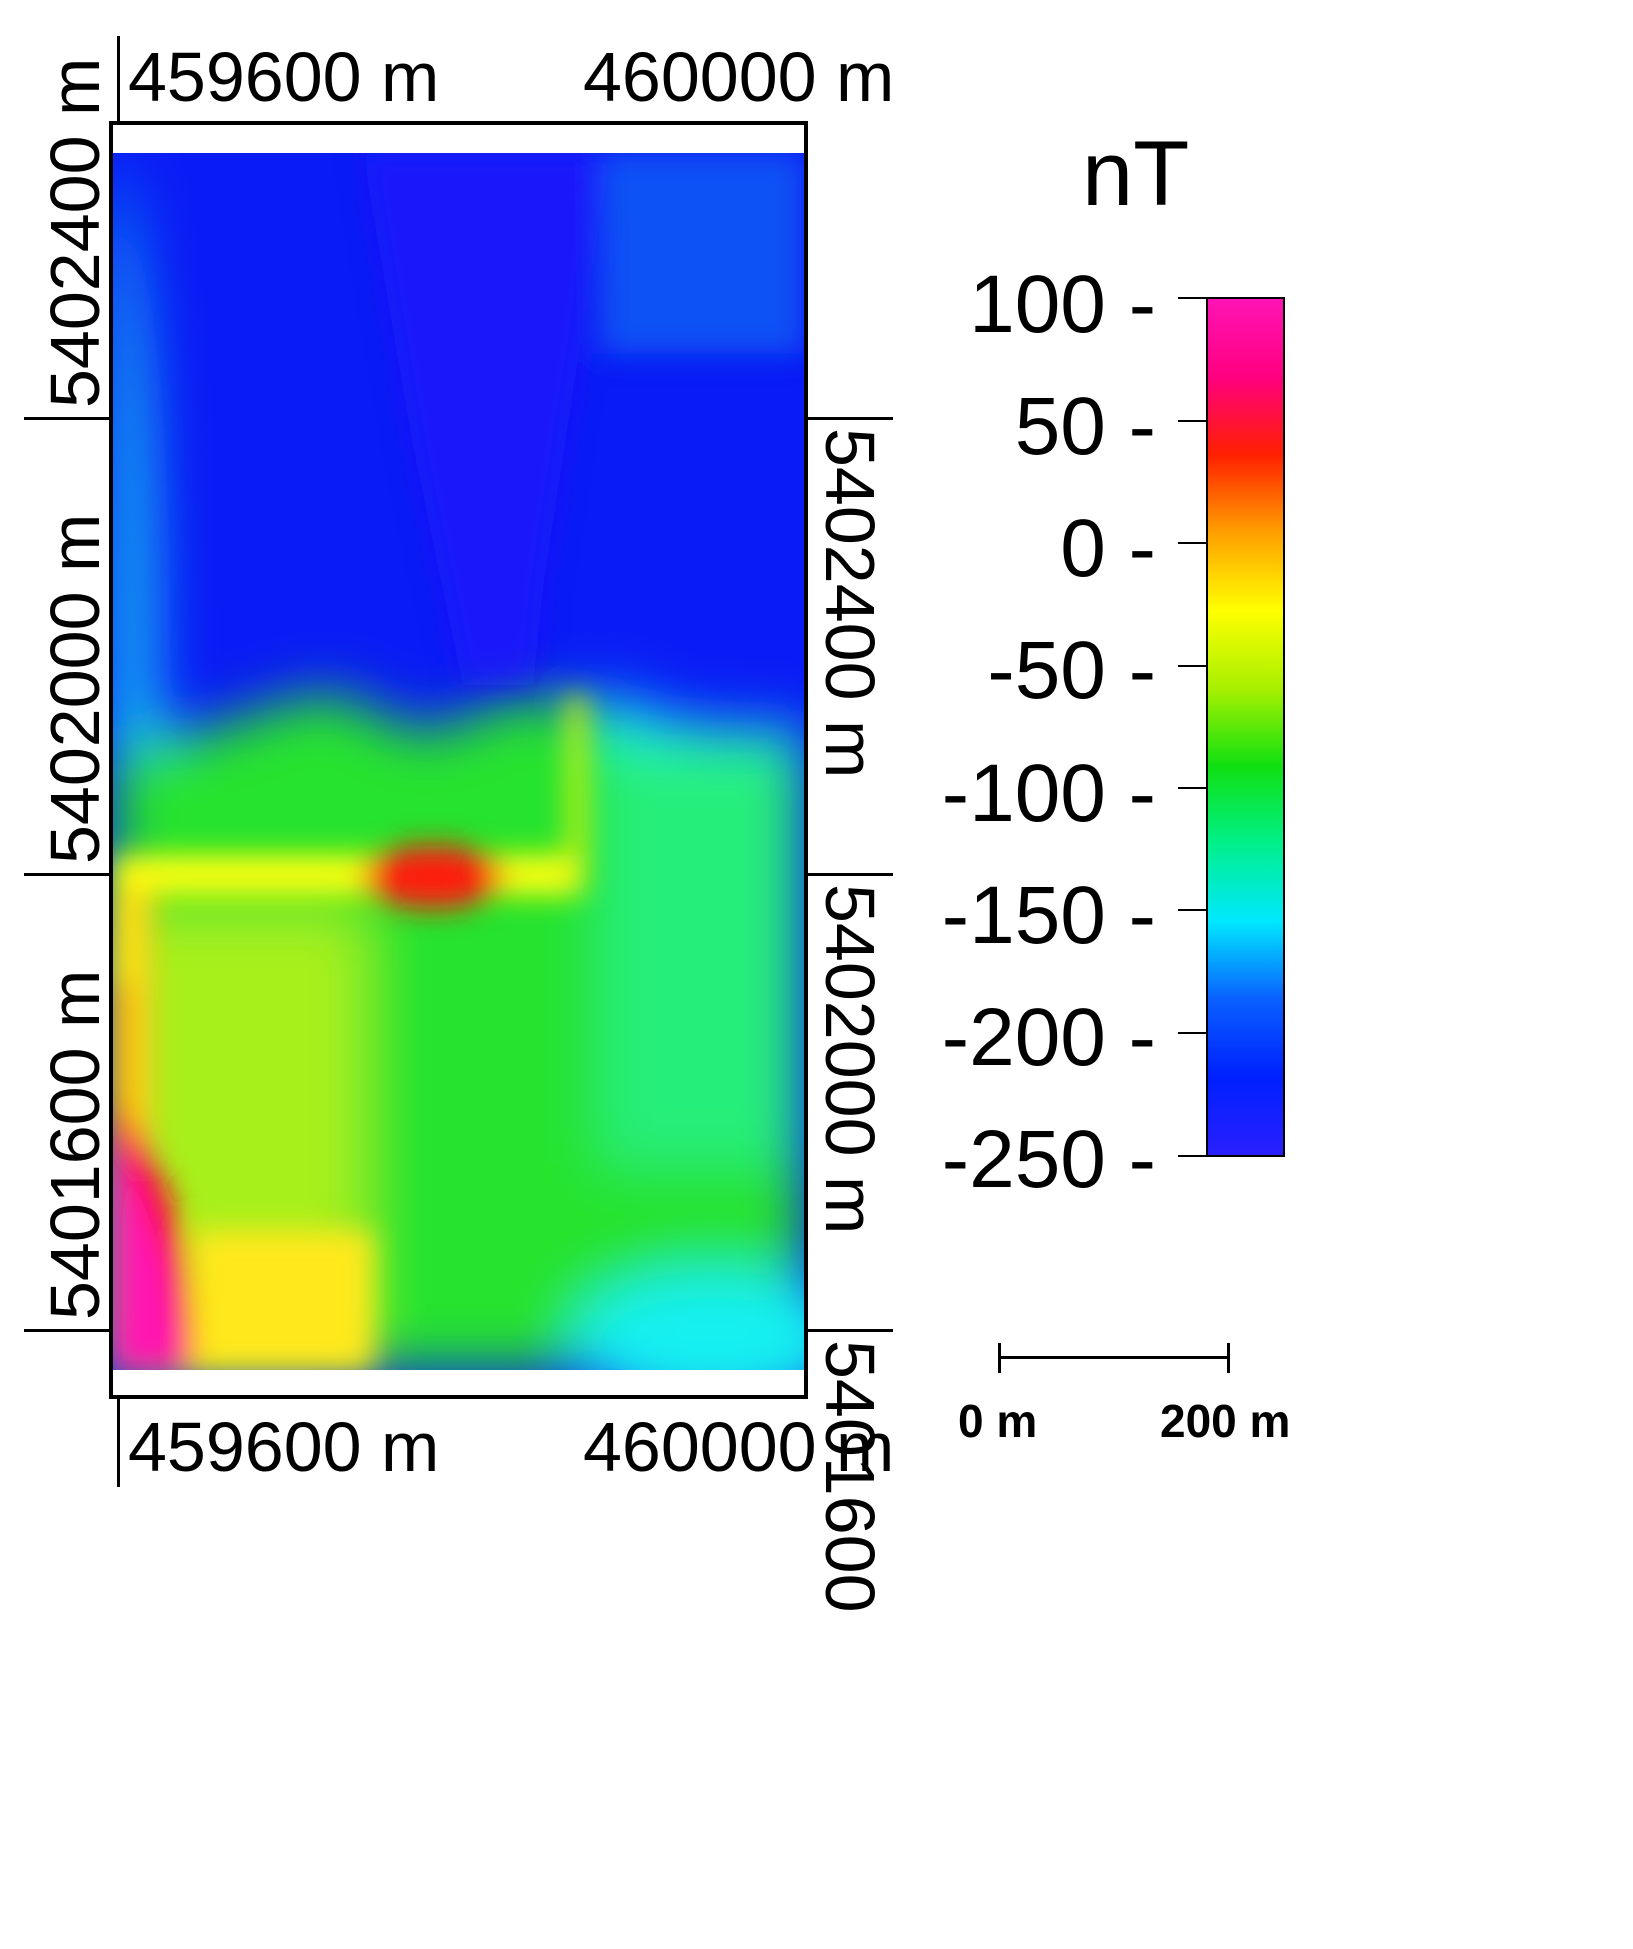 This screenshot has width=1633, height=1949. I want to click on left-northing-label-5401600: 5401600 m, so click(75, 1144).